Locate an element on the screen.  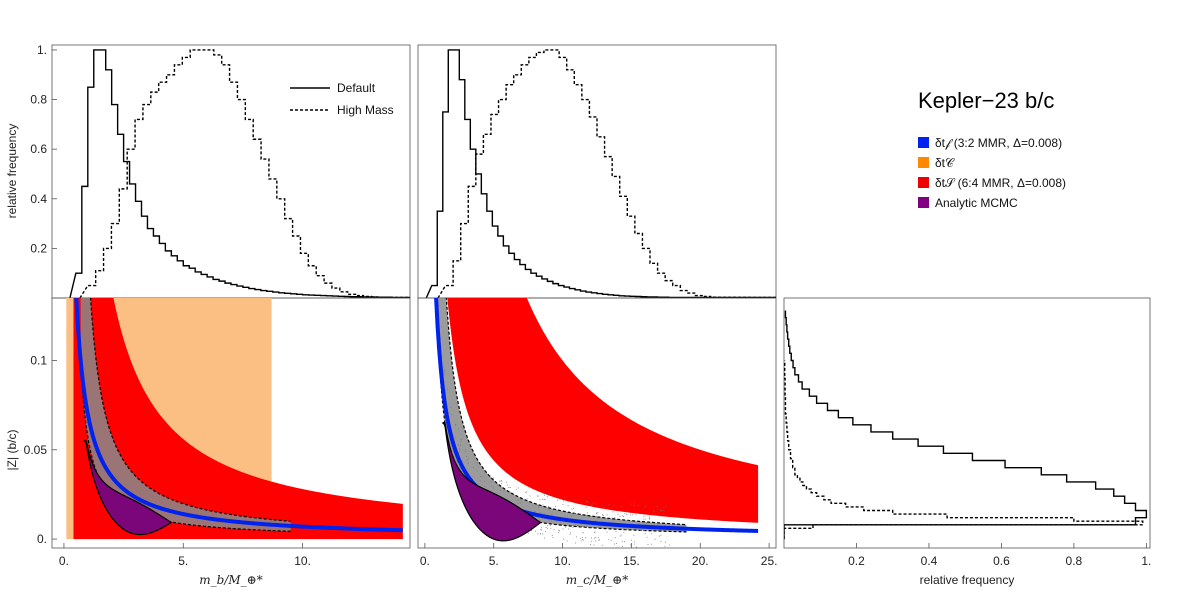
legend-high-mass-label: High Mass is located at coordinates (365, 110).